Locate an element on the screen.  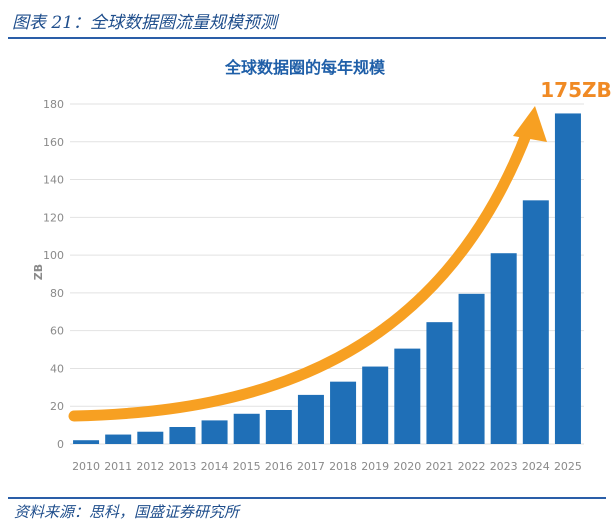
y-tick-label: 180 is located at coordinates (53, 104).